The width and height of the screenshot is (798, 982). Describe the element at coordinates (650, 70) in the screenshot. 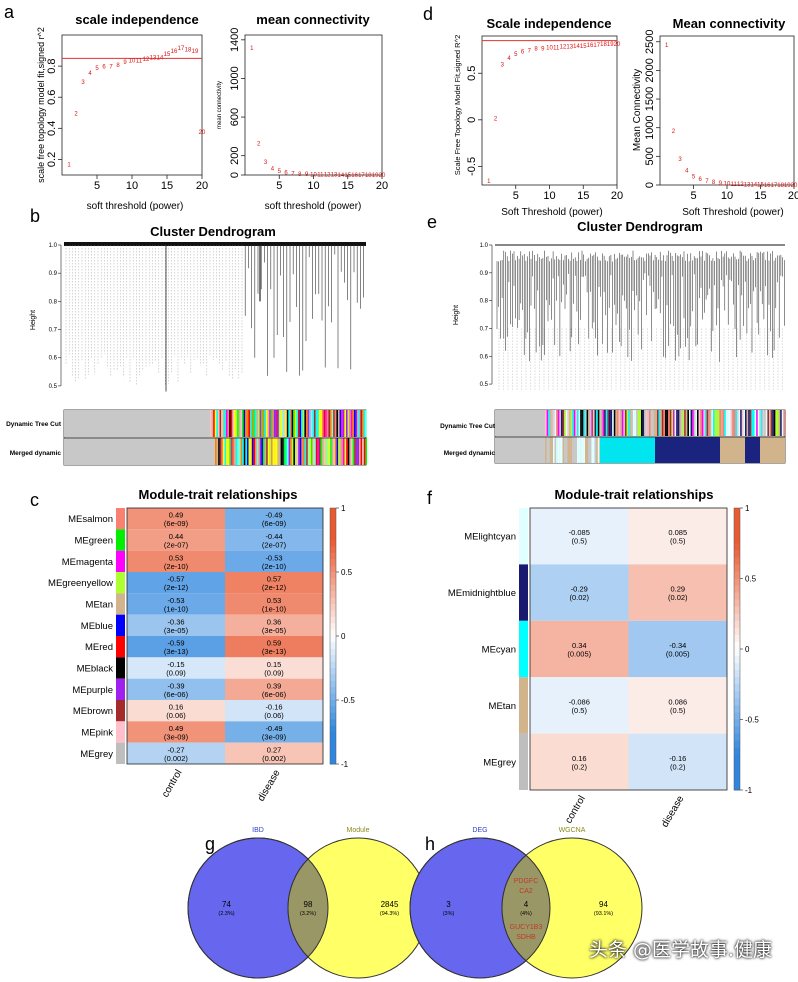

I see `d-conn-ytick-label: 2000` at that location.